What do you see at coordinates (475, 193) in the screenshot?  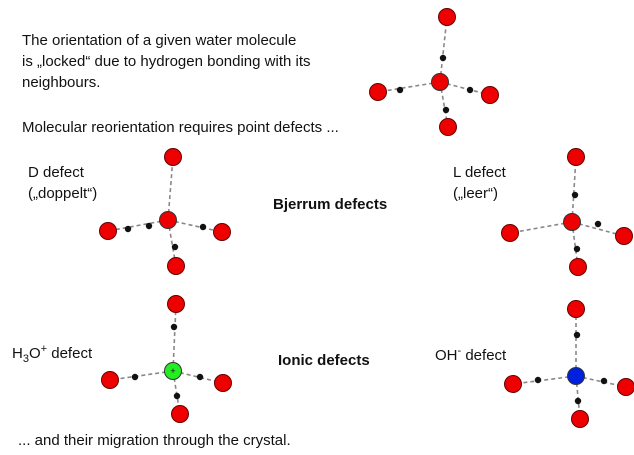 I see `l-defect-label: („leer“)` at bounding box center [475, 193].